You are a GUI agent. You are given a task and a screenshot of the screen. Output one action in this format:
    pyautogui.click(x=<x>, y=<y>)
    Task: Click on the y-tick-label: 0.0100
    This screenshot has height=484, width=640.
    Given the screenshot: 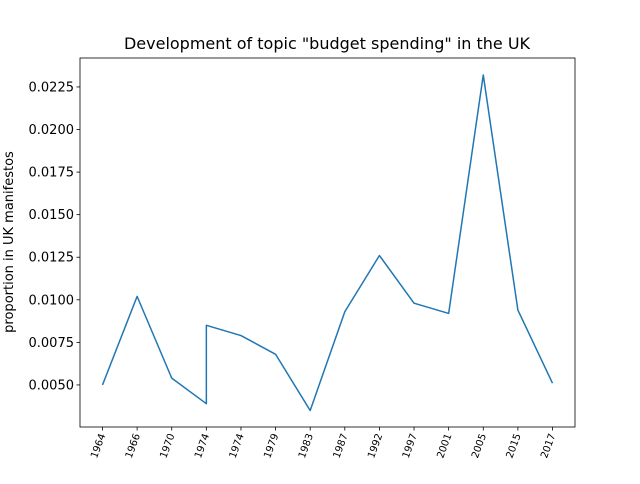 What is the action you would take?
    pyautogui.click(x=52, y=300)
    